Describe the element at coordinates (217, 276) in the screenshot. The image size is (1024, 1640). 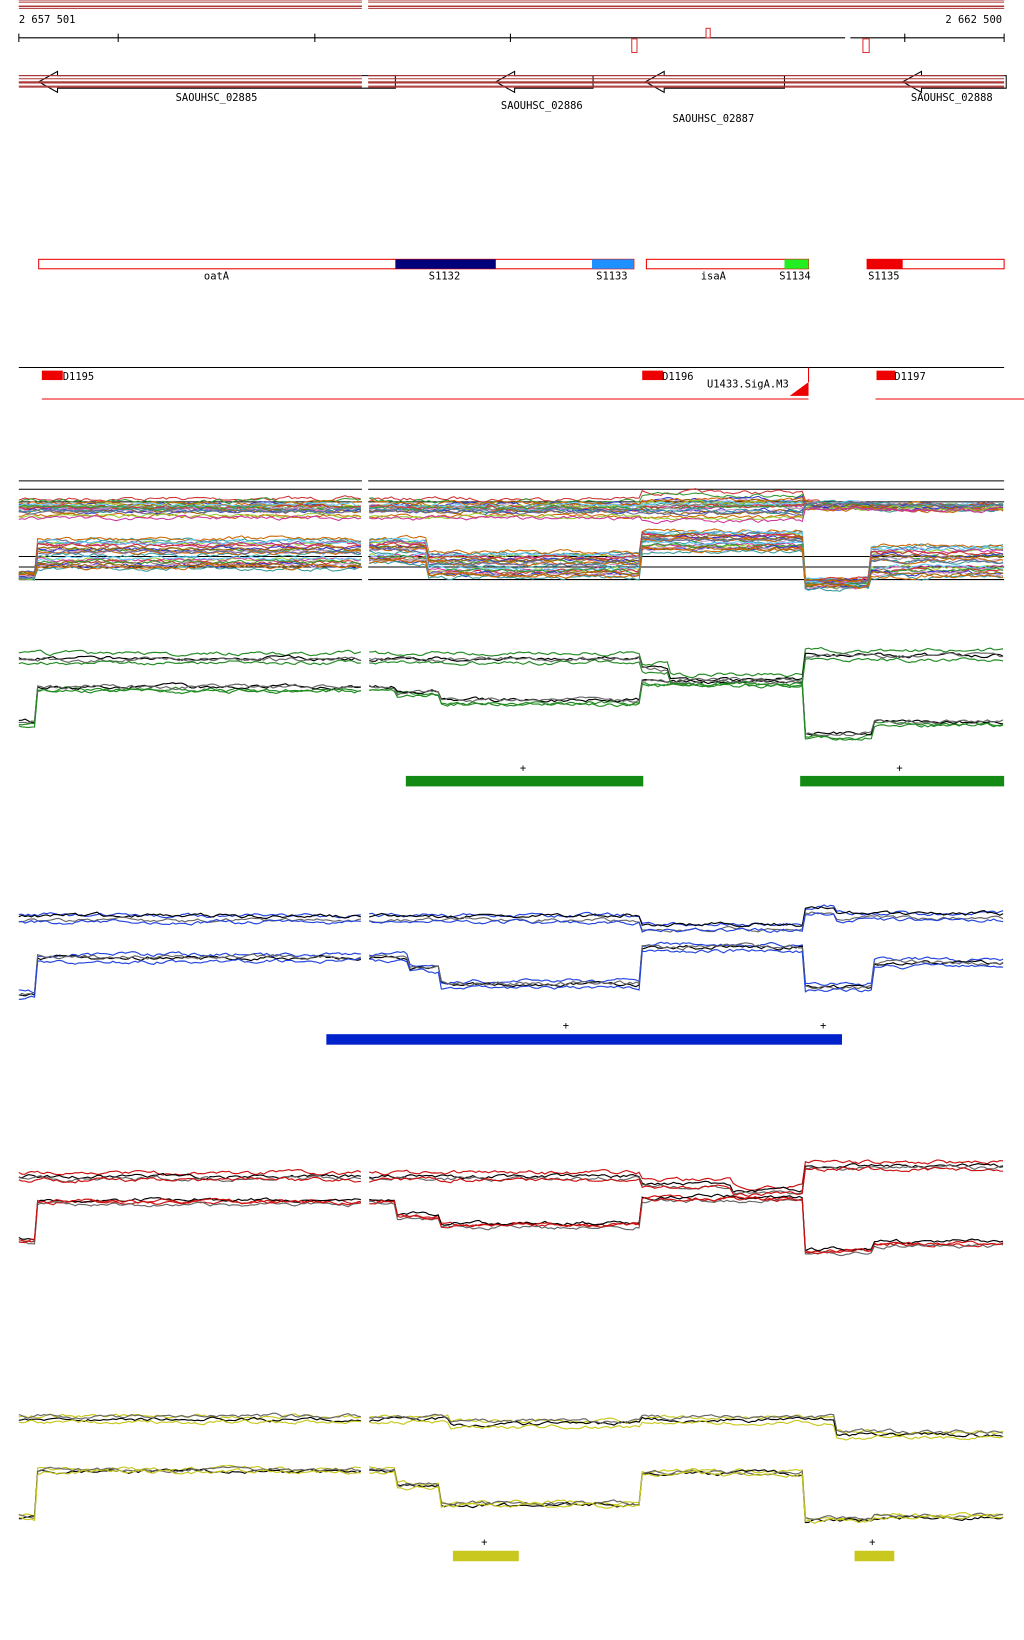
I see `segment-label: oatA` at that location.